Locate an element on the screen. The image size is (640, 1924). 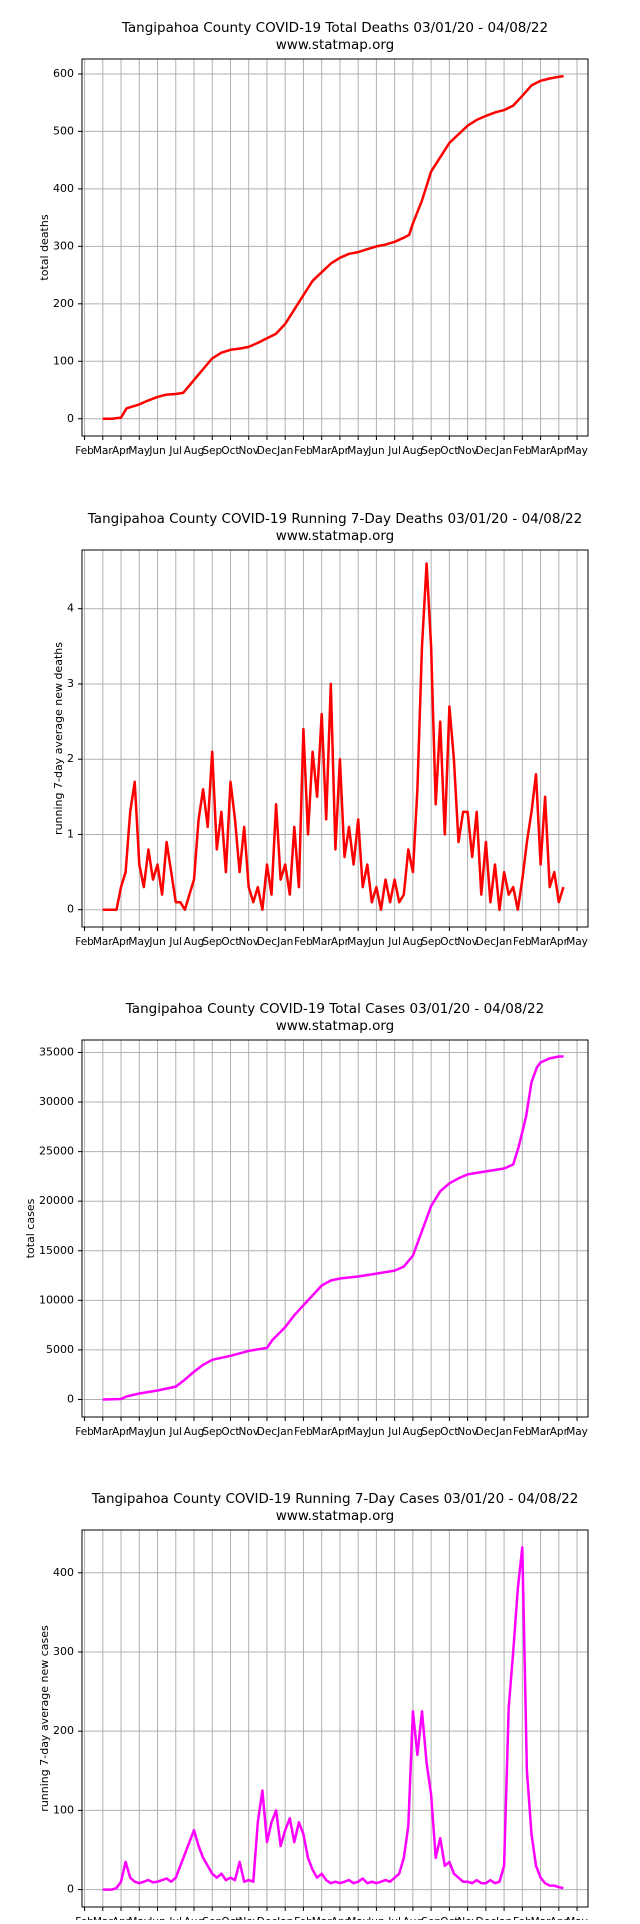
y-axis-label: total cases is located at coordinates (30, 1228).